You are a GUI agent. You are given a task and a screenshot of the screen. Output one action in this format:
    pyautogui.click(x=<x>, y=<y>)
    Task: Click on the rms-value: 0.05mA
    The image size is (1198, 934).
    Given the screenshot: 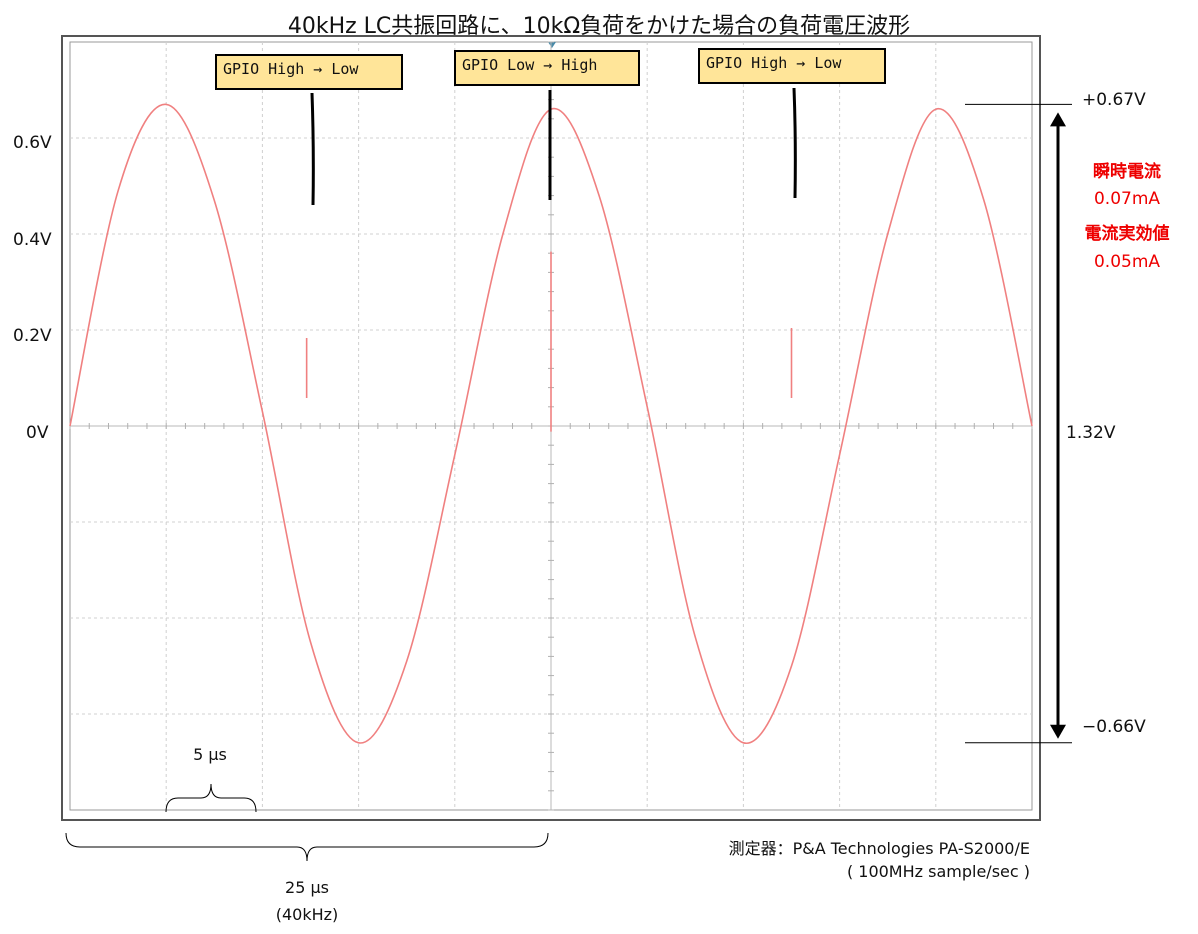 What is the action you would take?
    pyautogui.click(x=1127, y=262)
    